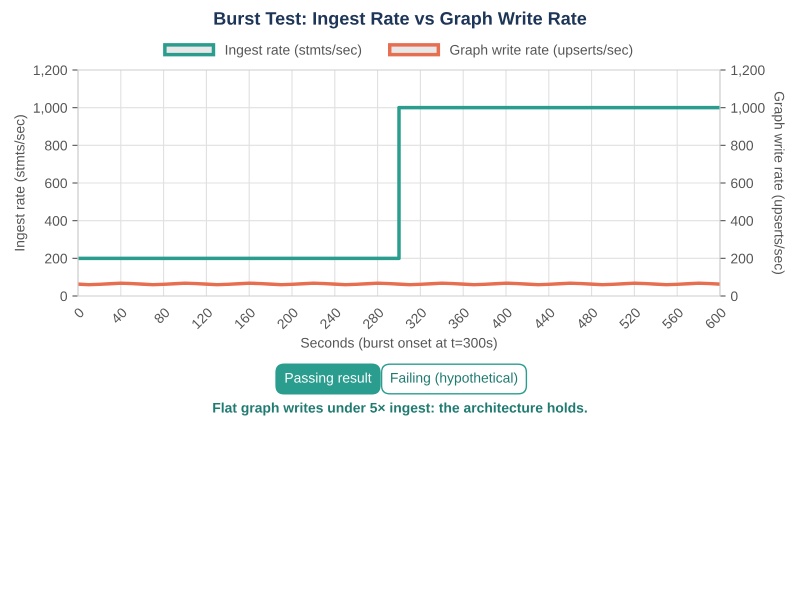  I want to click on y-tick-label: 200, so click(56, 259).